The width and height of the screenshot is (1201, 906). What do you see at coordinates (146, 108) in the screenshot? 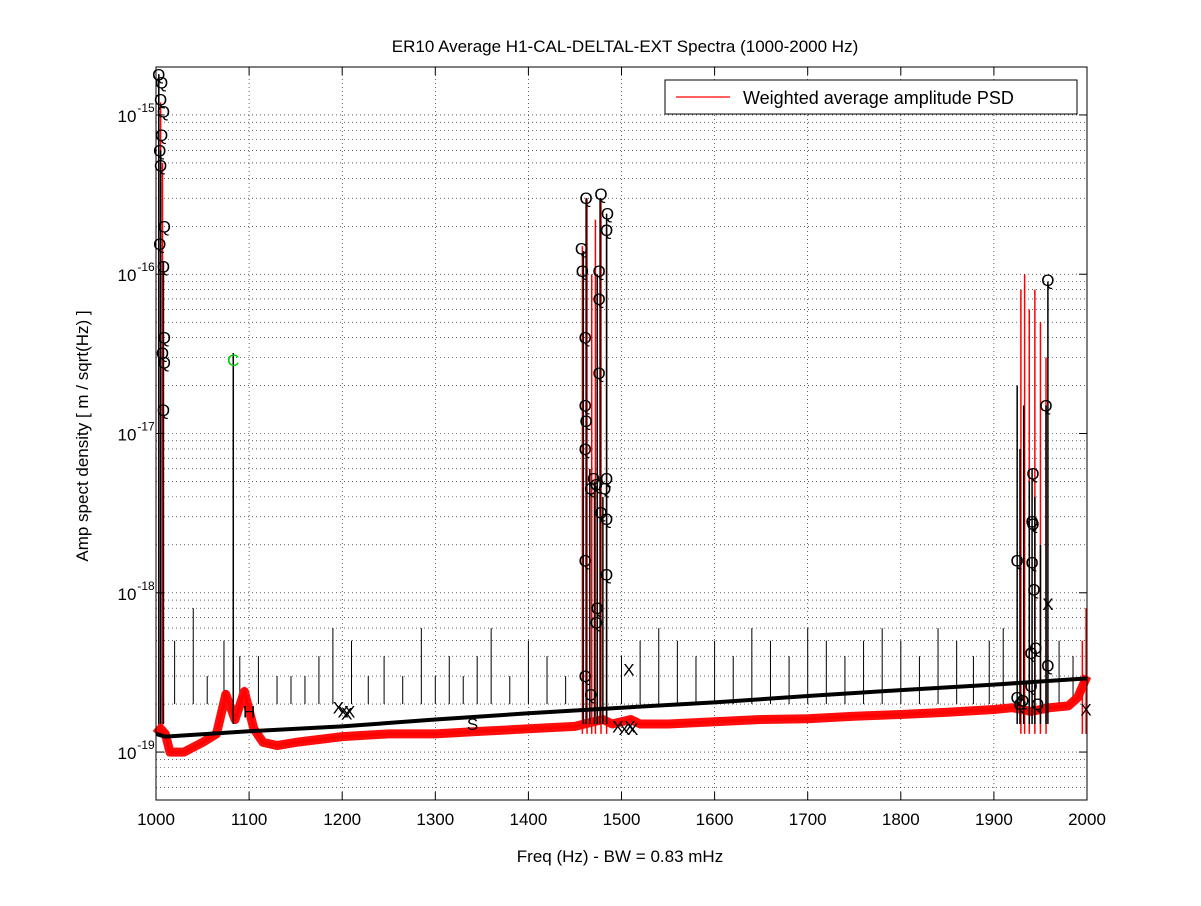
I see `y-tick-label-exponent: -15` at bounding box center [146, 108].